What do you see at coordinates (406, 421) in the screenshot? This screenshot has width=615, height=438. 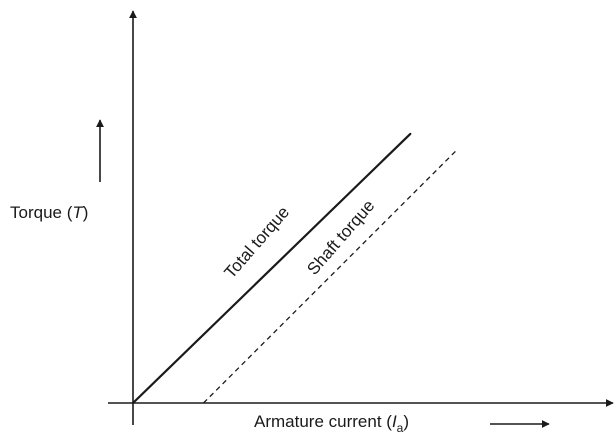 I see `x-axis-label-close: )` at bounding box center [406, 421].